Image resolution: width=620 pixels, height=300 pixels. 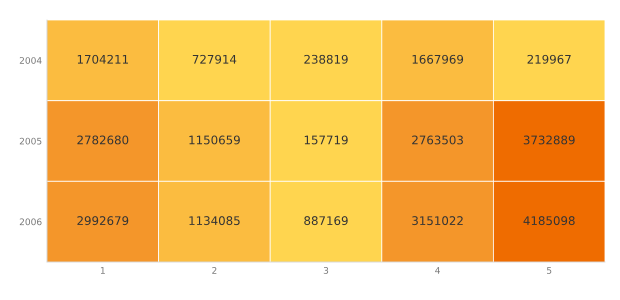 I want to click on data-label: 1150659, so click(x=214, y=139).